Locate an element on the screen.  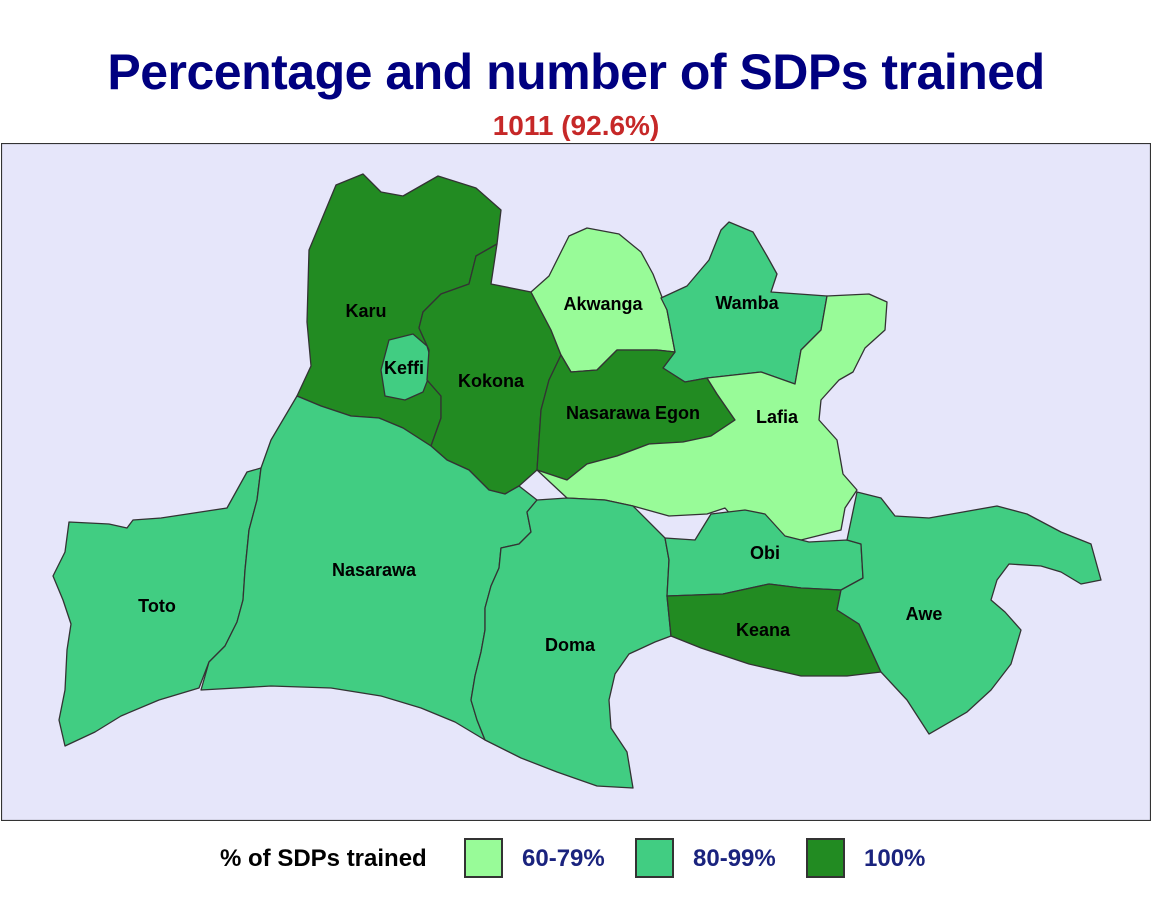
label-nasarawa: Nasarawa is located at coordinates (374, 570).